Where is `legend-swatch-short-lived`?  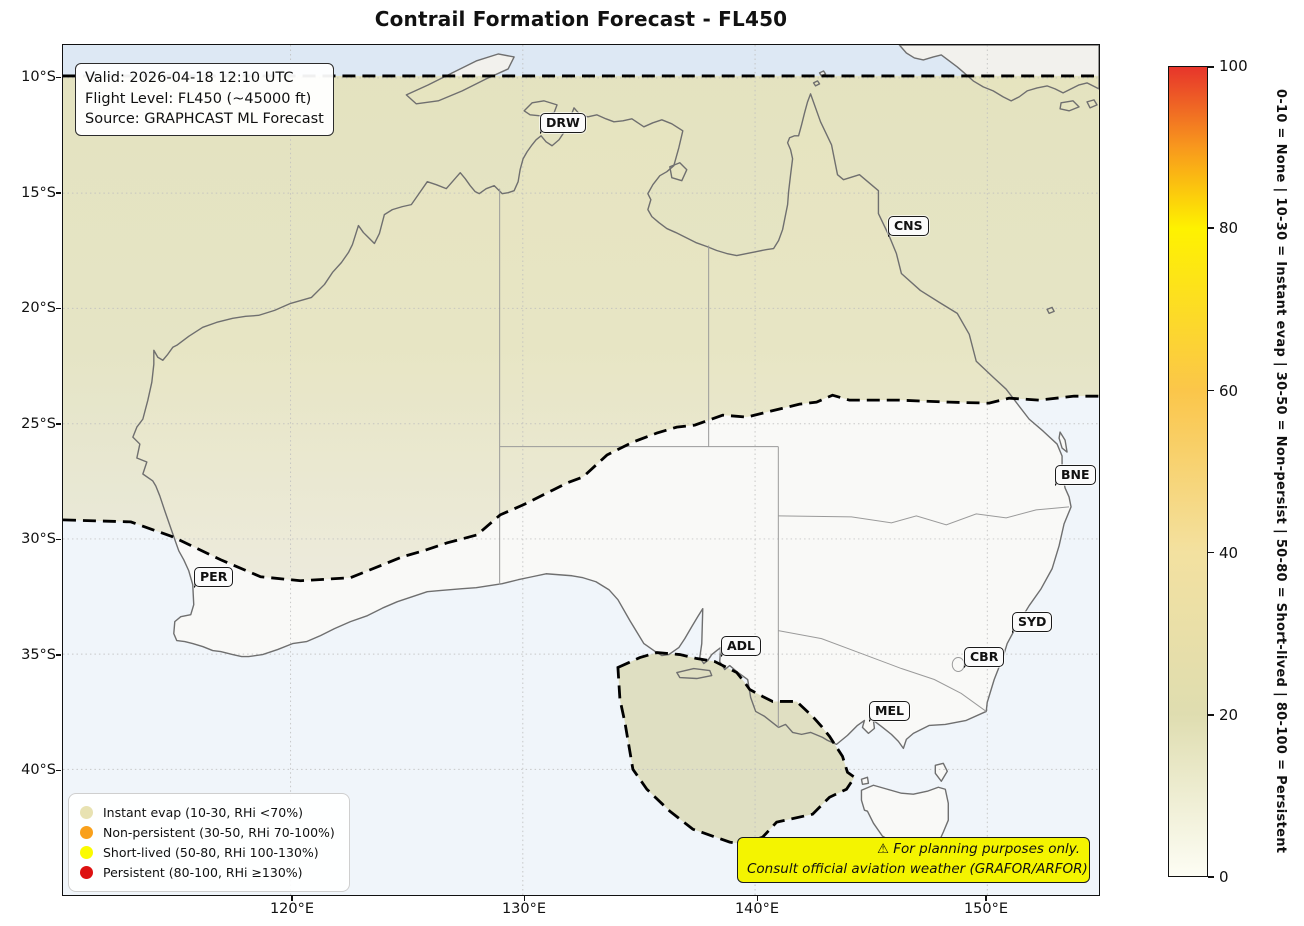
legend-swatch-short-lived is located at coordinates (86, 852).